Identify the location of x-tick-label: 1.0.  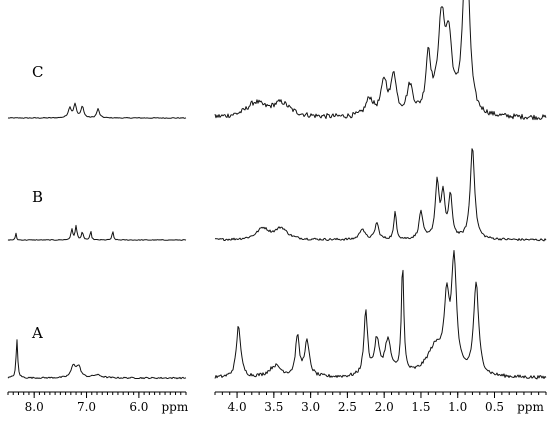
(457, 407).